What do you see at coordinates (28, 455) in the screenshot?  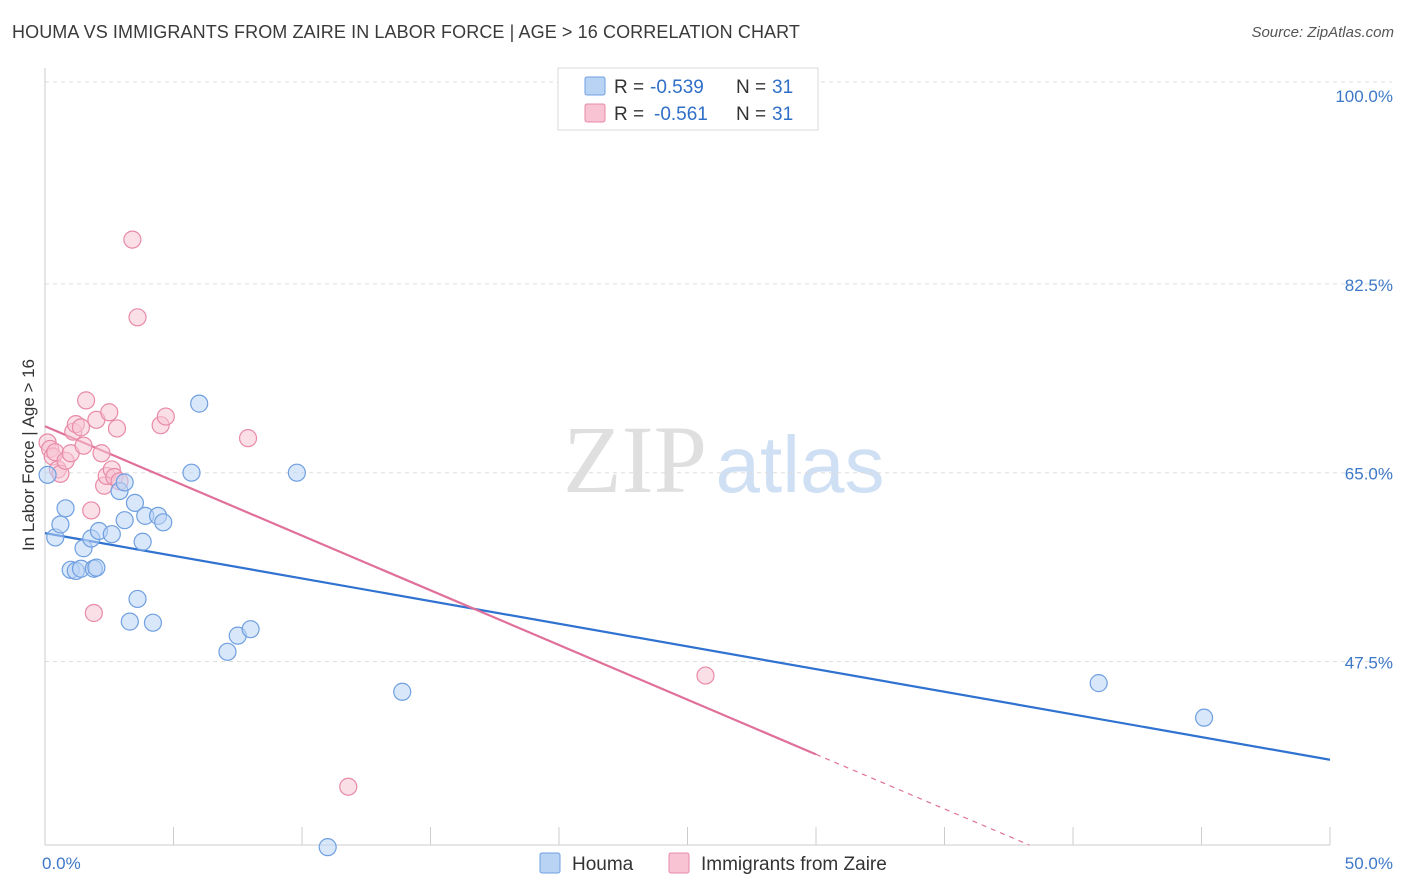 I see `y-axis-label: In Labor Force | Age > 16` at bounding box center [28, 455].